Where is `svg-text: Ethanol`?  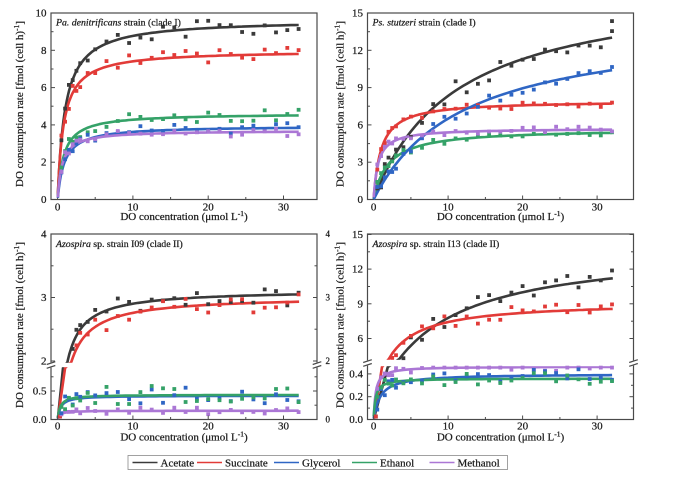
svg-text: Ethanol is located at coordinates (397, 463).